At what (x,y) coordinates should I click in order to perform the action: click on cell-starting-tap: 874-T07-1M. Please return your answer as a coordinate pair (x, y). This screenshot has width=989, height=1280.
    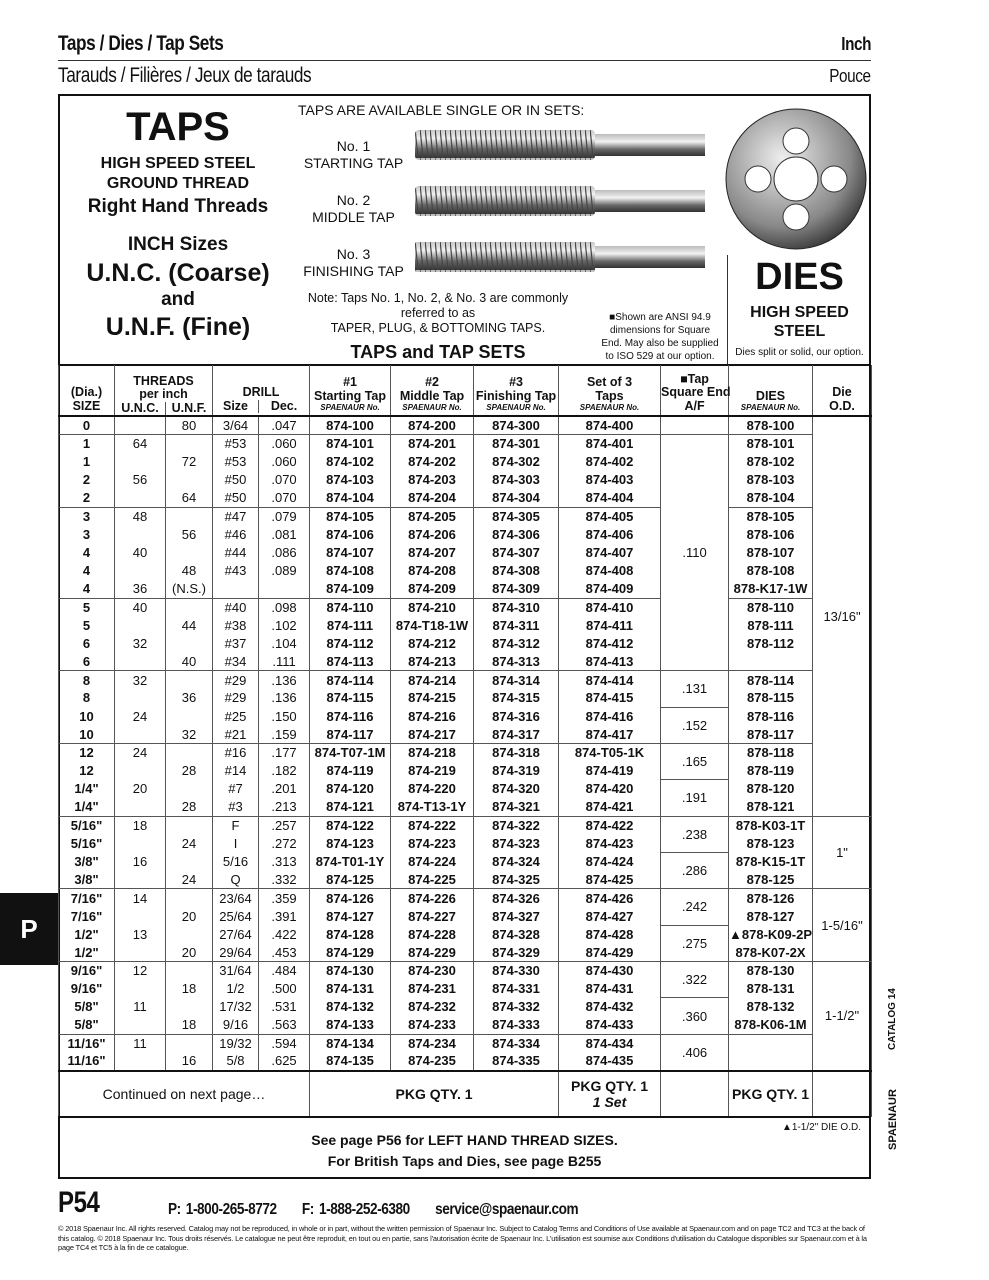
    Looking at the image, I should click on (350, 752).